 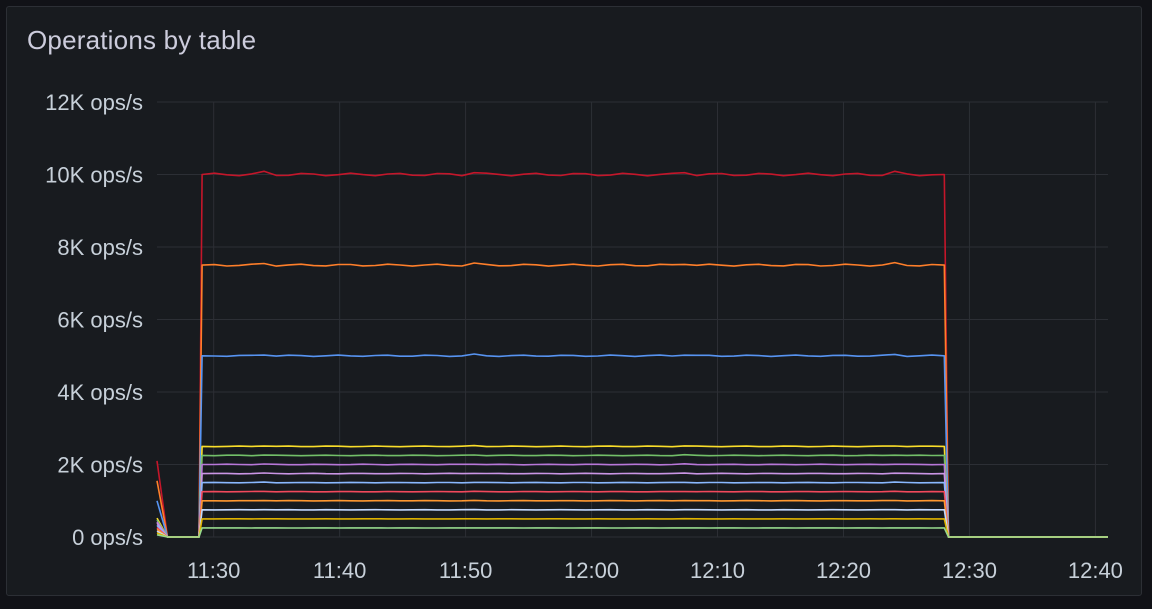 What do you see at coordinates (843, 570) in the screenshot?
I see `x-tick-label: 12:20` at bounding box center [843, 570].